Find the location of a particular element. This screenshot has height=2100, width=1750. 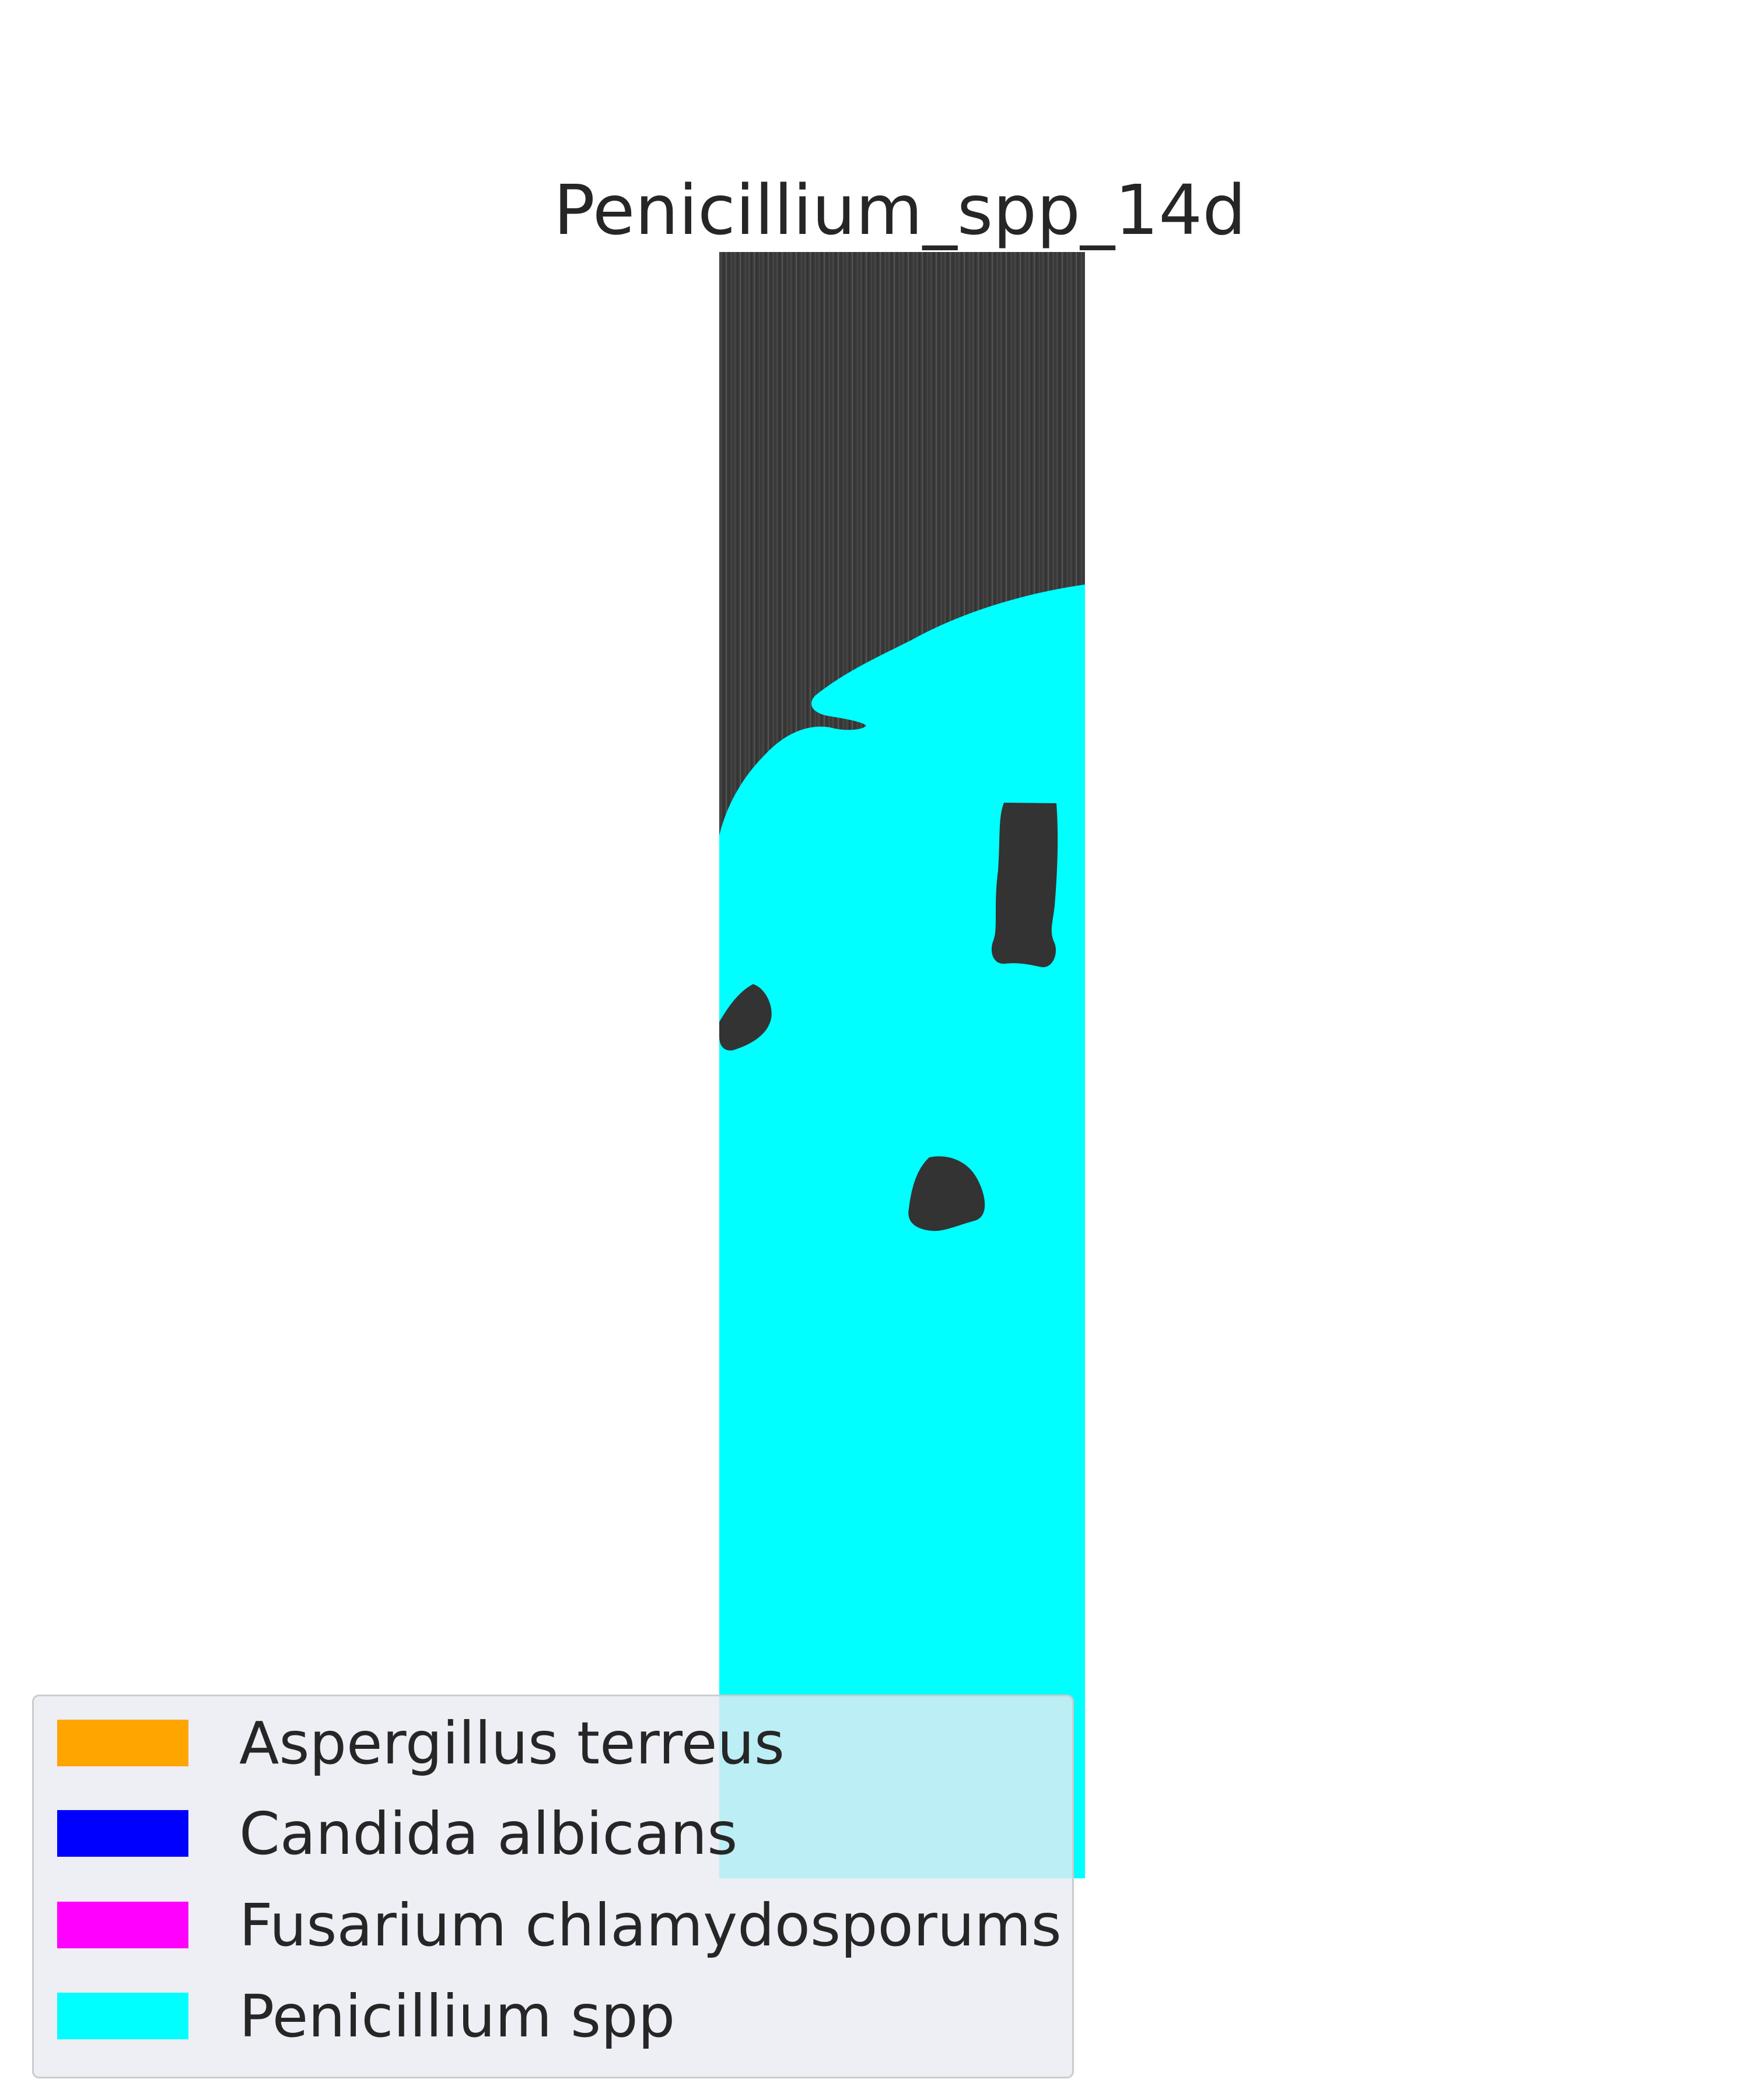

legend-entry: Fusarium chlamydosporums is located at coordinates (553, 1918).